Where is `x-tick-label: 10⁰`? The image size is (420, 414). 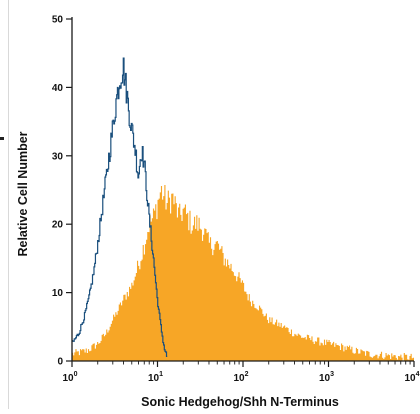 x-tick-label: 10⁰ is located at coordinates (69, 377).